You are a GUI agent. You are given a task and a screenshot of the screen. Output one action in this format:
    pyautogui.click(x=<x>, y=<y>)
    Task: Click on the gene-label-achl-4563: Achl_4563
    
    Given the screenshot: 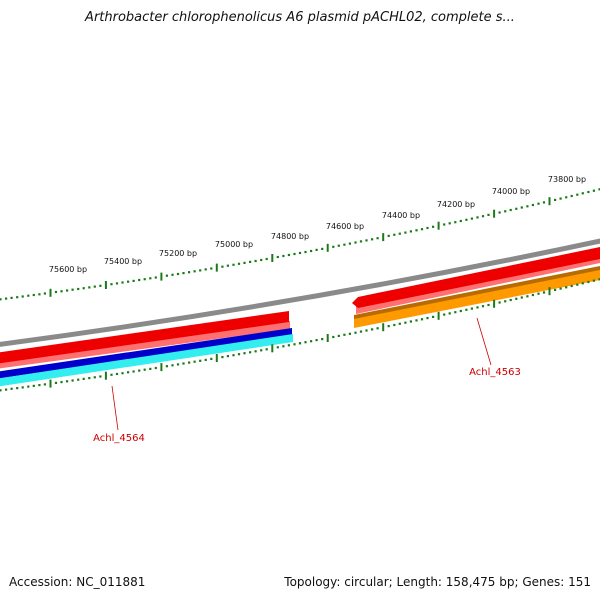 What is the action you would take?
    pyautogui.click(x=495, y=372)
    